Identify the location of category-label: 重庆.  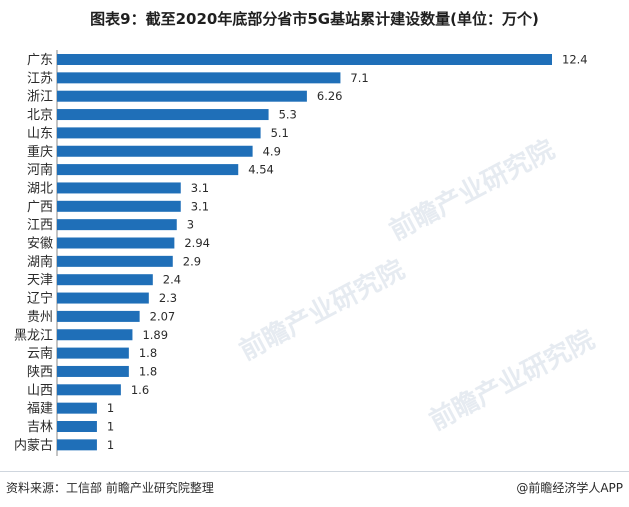
(40, 152).